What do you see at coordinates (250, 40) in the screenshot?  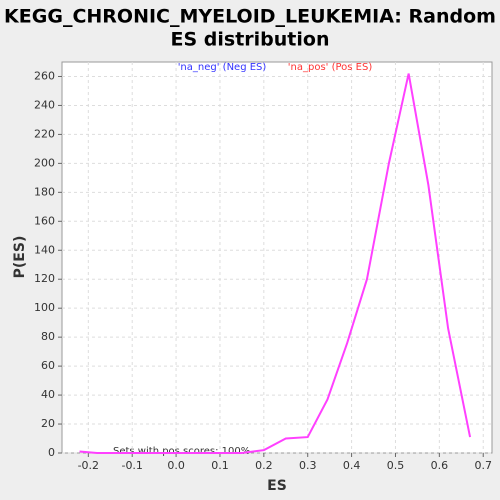 I see `chart-title: ES distribution` at bounding box center [250, 40].